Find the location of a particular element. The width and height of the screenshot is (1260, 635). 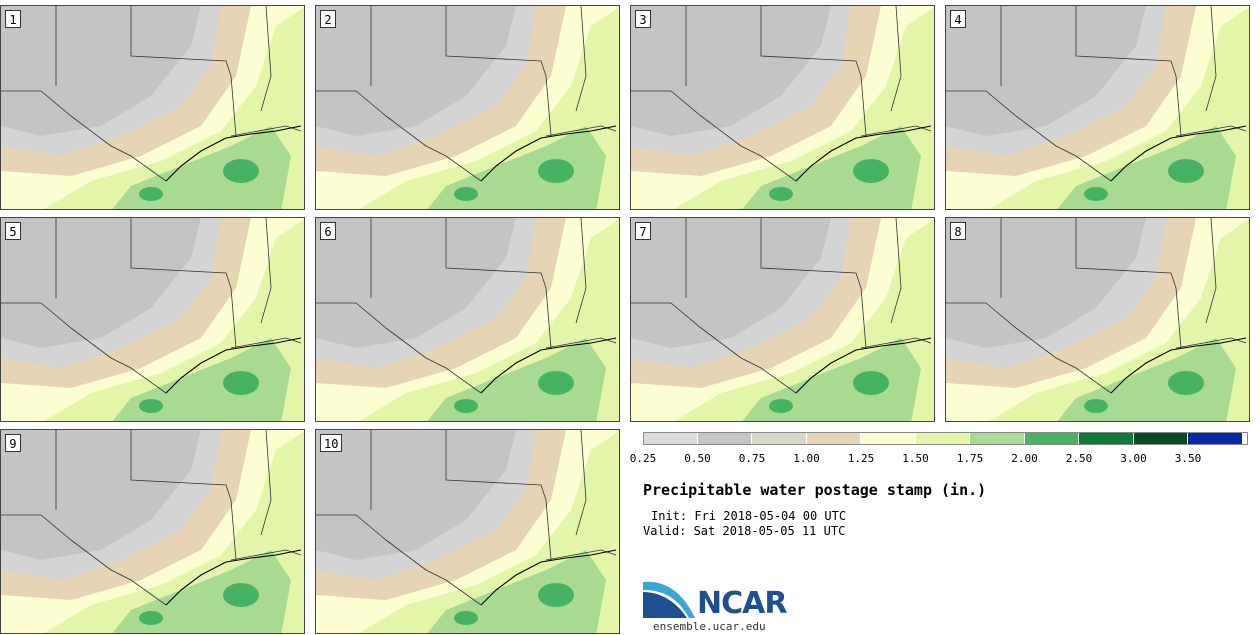

colorbar-tick-label: 1.00 is located at coordinates (806, 458).